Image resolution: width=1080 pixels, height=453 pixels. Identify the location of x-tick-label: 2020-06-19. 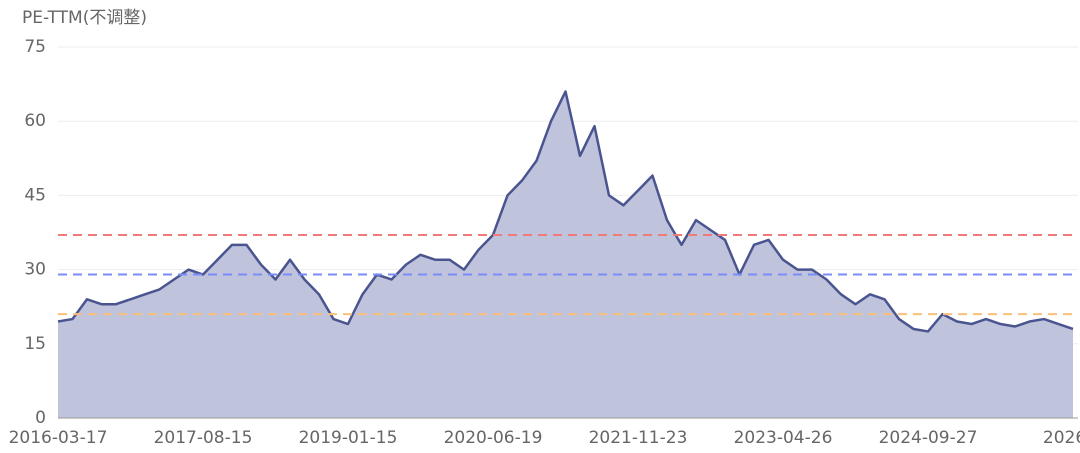
(493, 438).